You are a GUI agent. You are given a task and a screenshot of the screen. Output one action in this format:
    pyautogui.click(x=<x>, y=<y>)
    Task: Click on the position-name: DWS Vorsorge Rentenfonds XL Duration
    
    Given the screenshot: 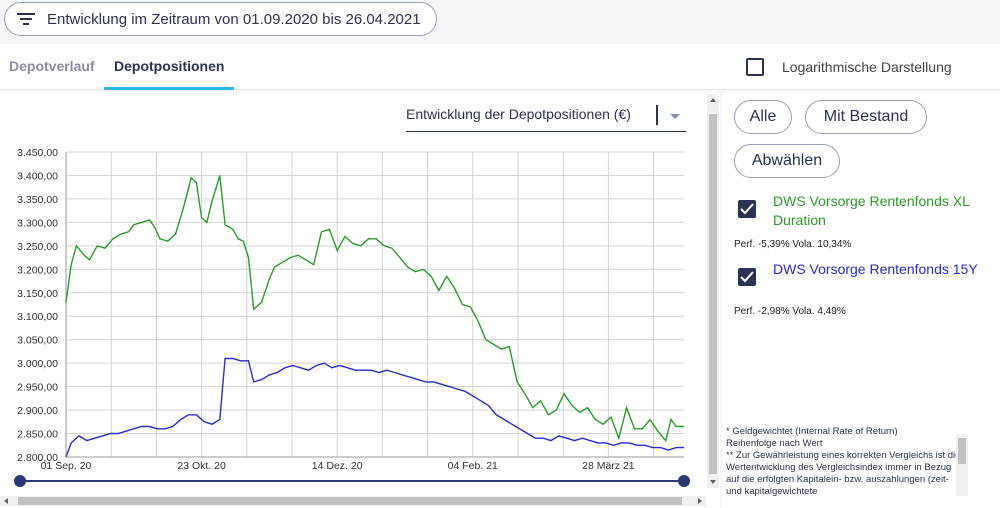 What is the action you would take?
    pyautogui.click(x=871, y=210)
    